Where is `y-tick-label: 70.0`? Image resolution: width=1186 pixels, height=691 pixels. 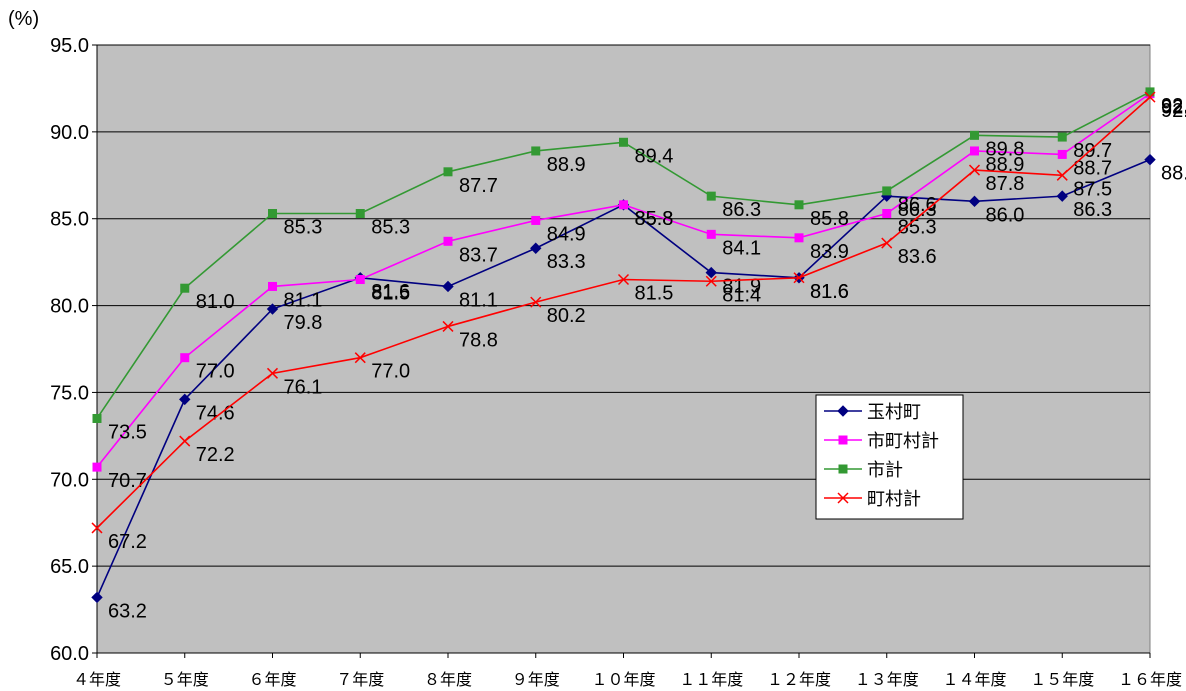
y-tick-label: 70.0 is located at coordinates (69, 480).